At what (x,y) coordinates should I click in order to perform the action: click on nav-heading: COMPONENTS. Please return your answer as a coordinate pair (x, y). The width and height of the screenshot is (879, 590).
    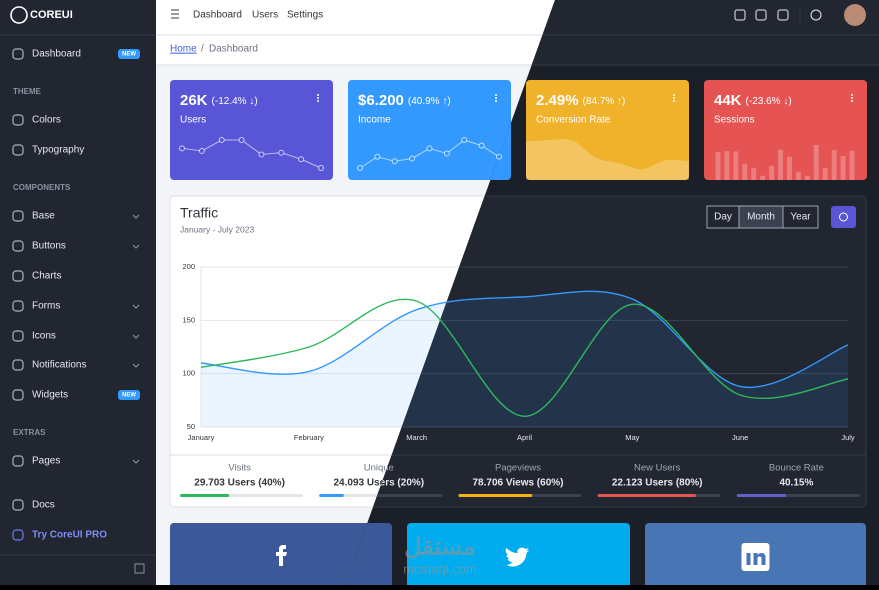
    Looking at the image, I should click on (42, 187).